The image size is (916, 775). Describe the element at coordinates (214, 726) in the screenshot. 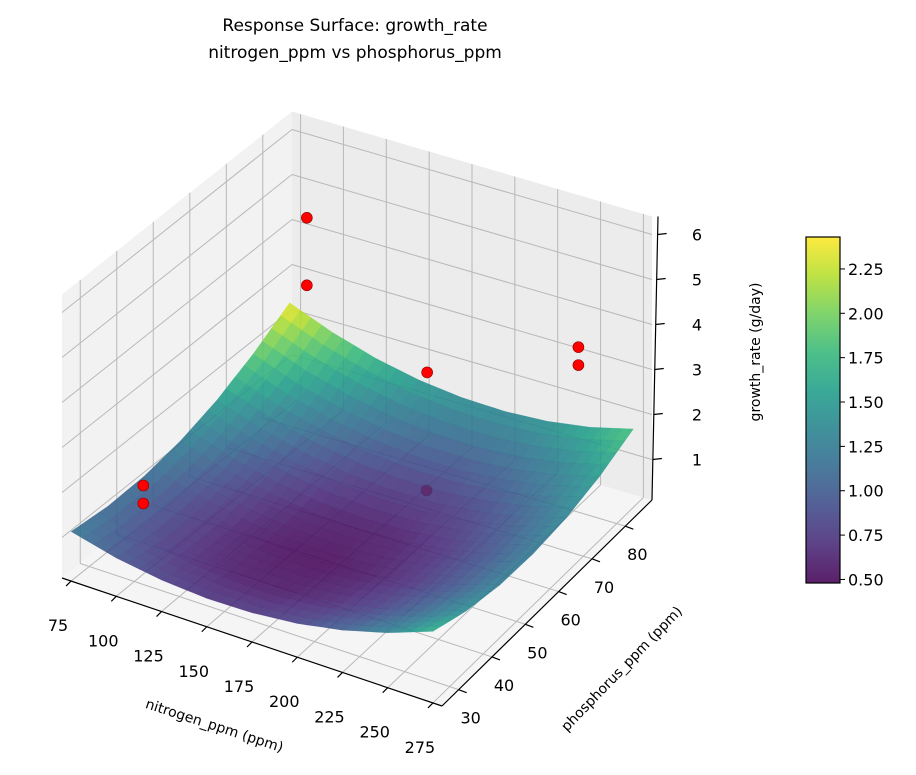

I see `x-axis-label: nitrogen_ppm (ppm)` at that location.